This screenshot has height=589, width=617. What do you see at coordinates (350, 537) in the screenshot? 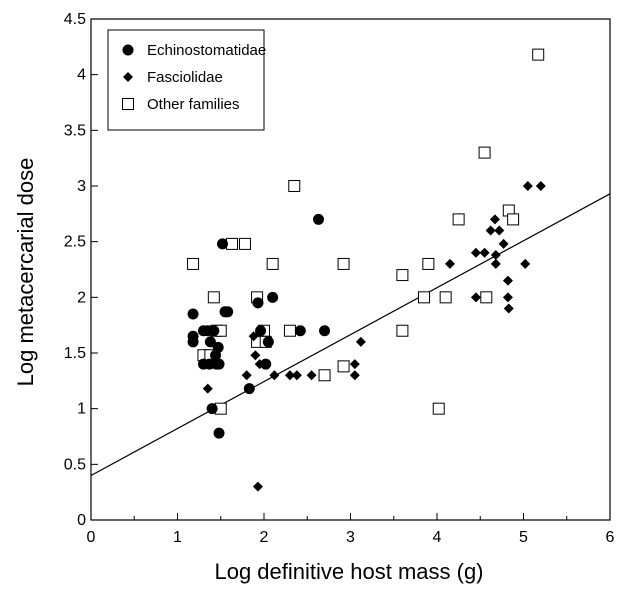
I see `x-tick-label: 3` at bounding box center [350, 537].